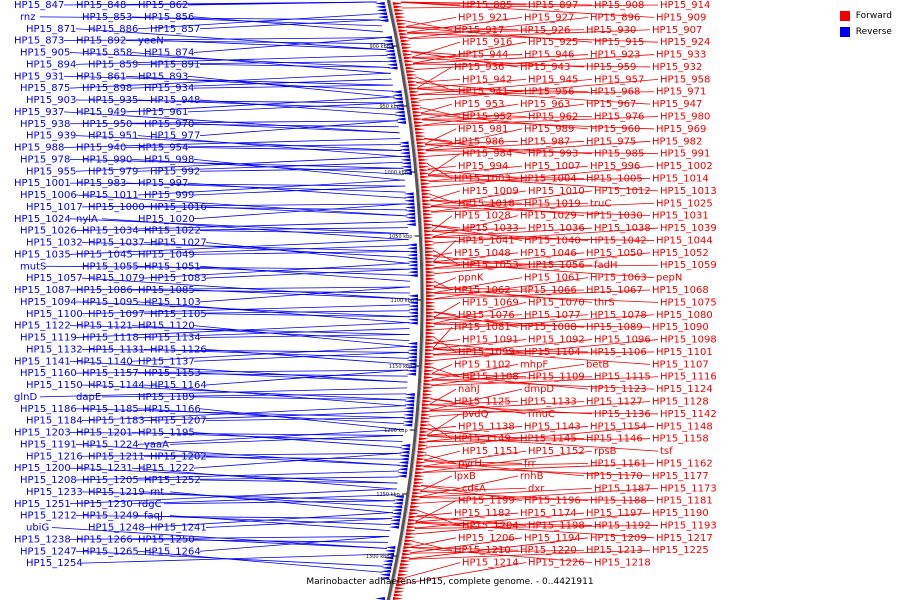  What do you see at coordinates (677, 67) in the screenshot?
I see `forward-gene-label: HP15_932` at bounding box center [677, 67].